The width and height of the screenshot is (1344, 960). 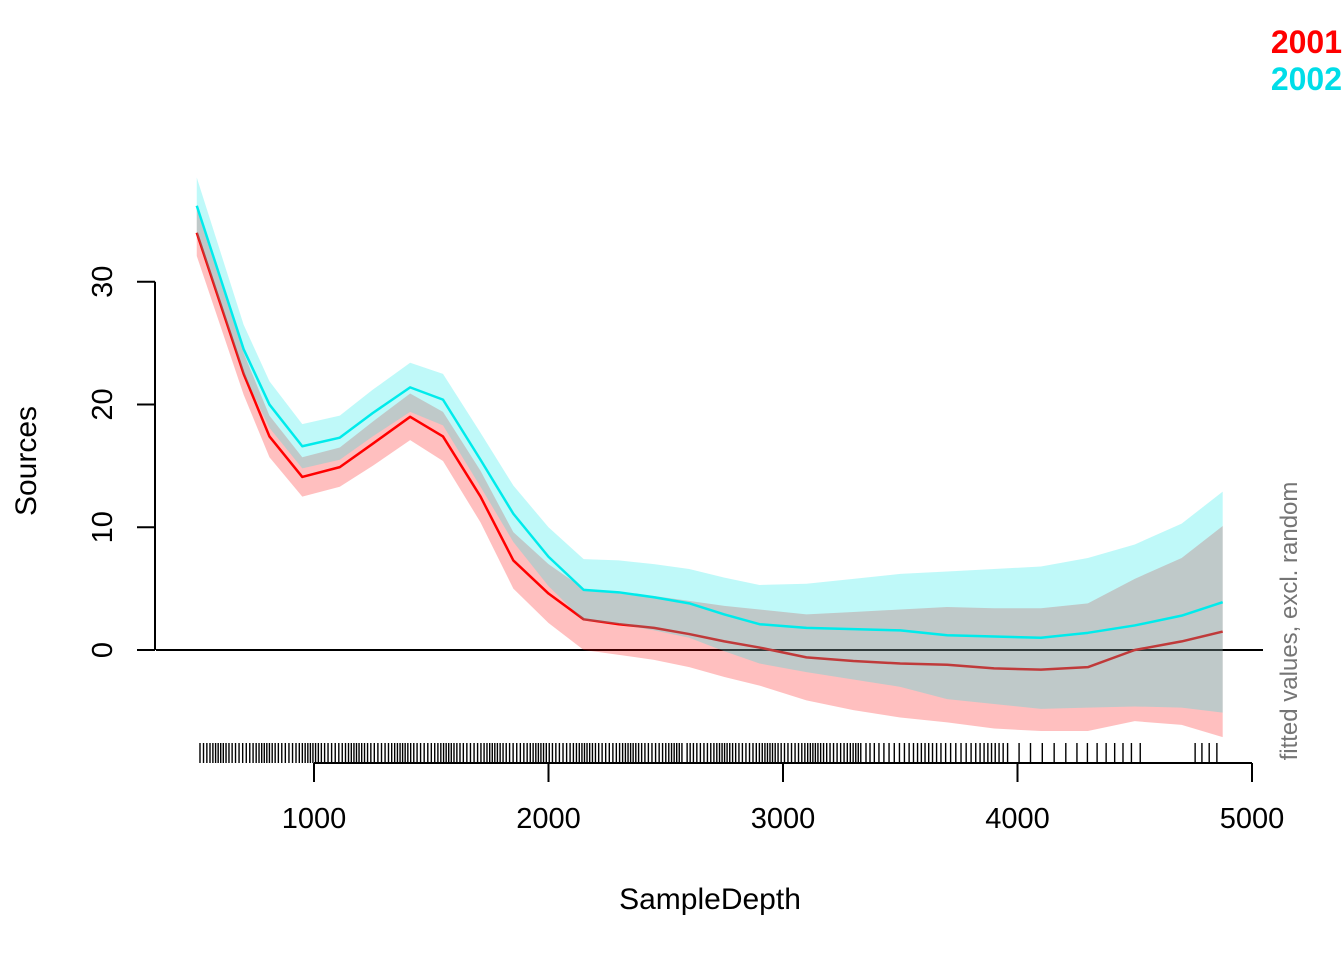 What do you see at coordinates (548, 819) in the screenshot?
I see `x-tick-label: 2000` at bounding box center [548, 819].